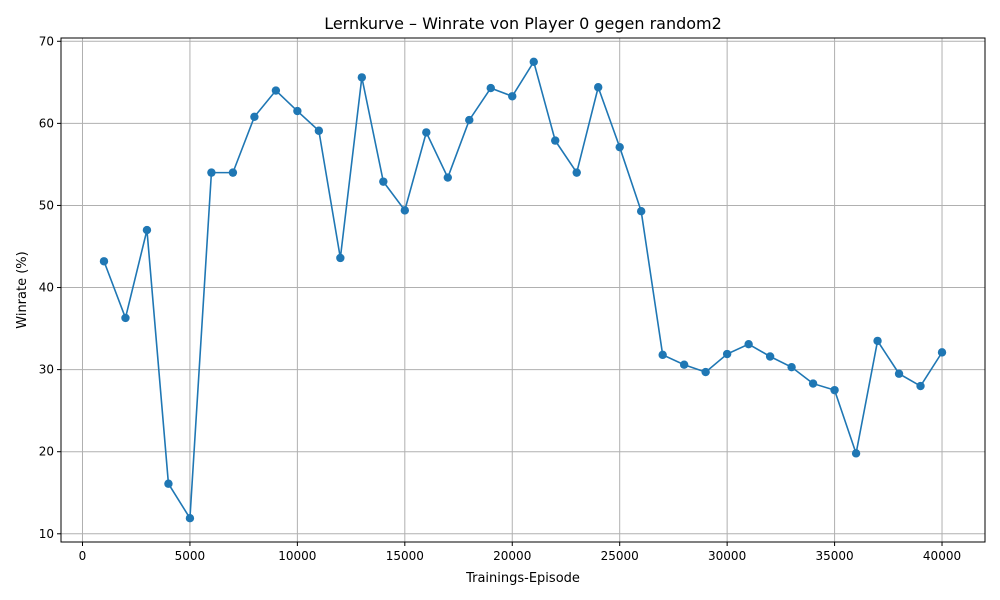 The width and height of the screenshot is (1000, 600). Describe the element at coordinates (46, 534) in the screenshot. I see `y-tick-label: 10` at that location.